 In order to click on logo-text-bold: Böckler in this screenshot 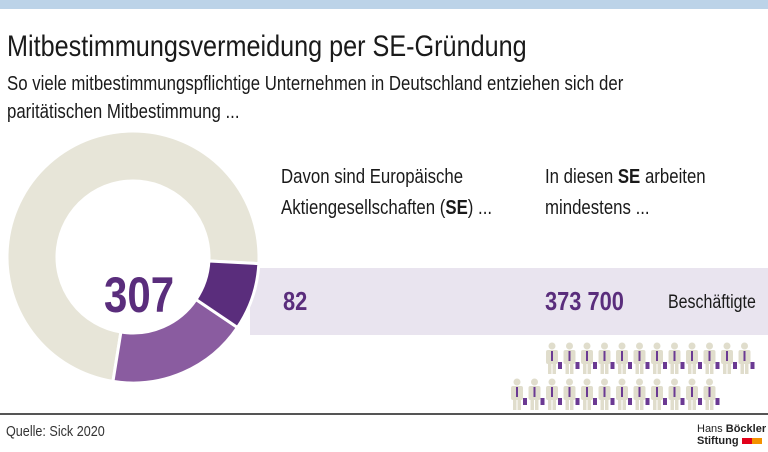, I will do `click(746, 429)`.